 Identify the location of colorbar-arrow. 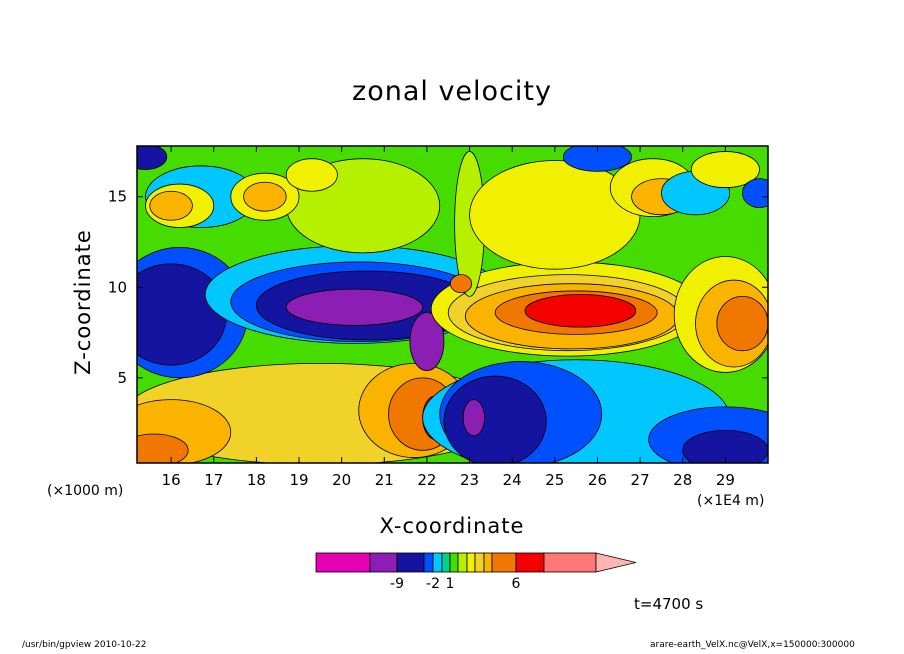
(616, 562).